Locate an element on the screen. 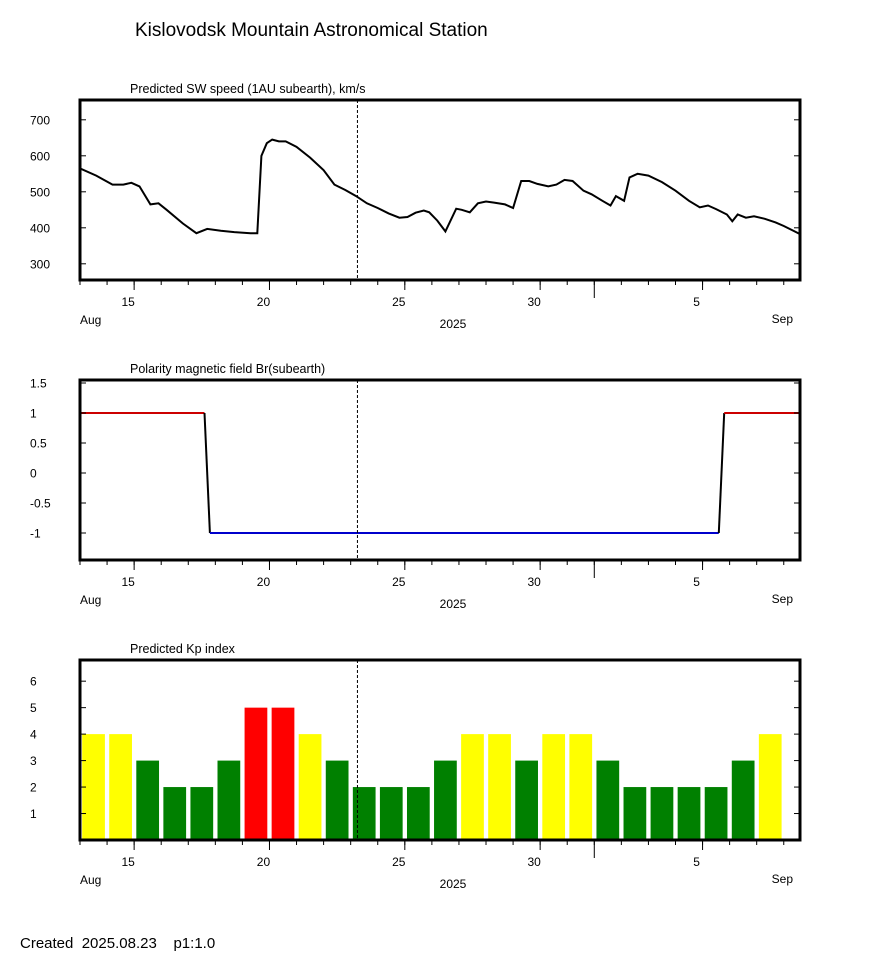 This screenshot has width=870, height=965. created-date: 2025.08.23 is located at coordinates (119, 943).